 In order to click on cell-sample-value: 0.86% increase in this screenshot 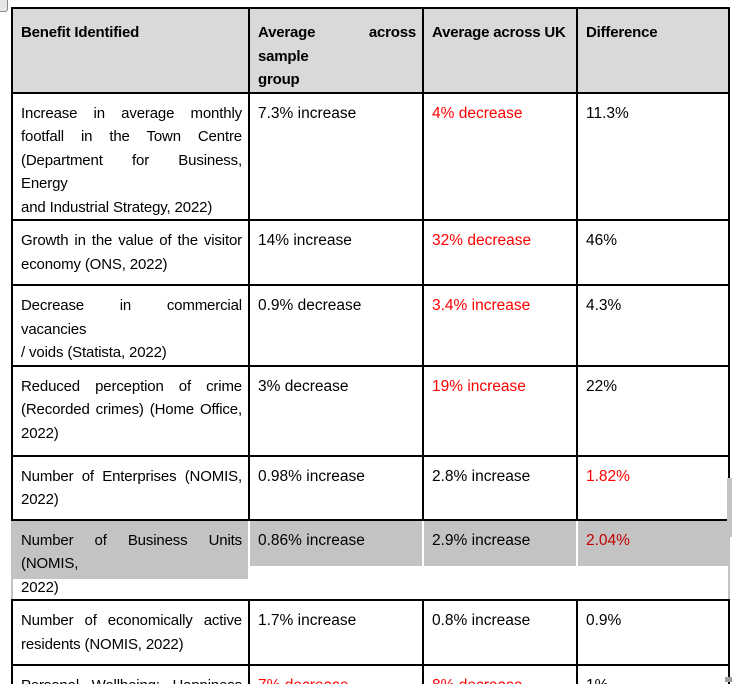, I will do `click(336, 559)`.